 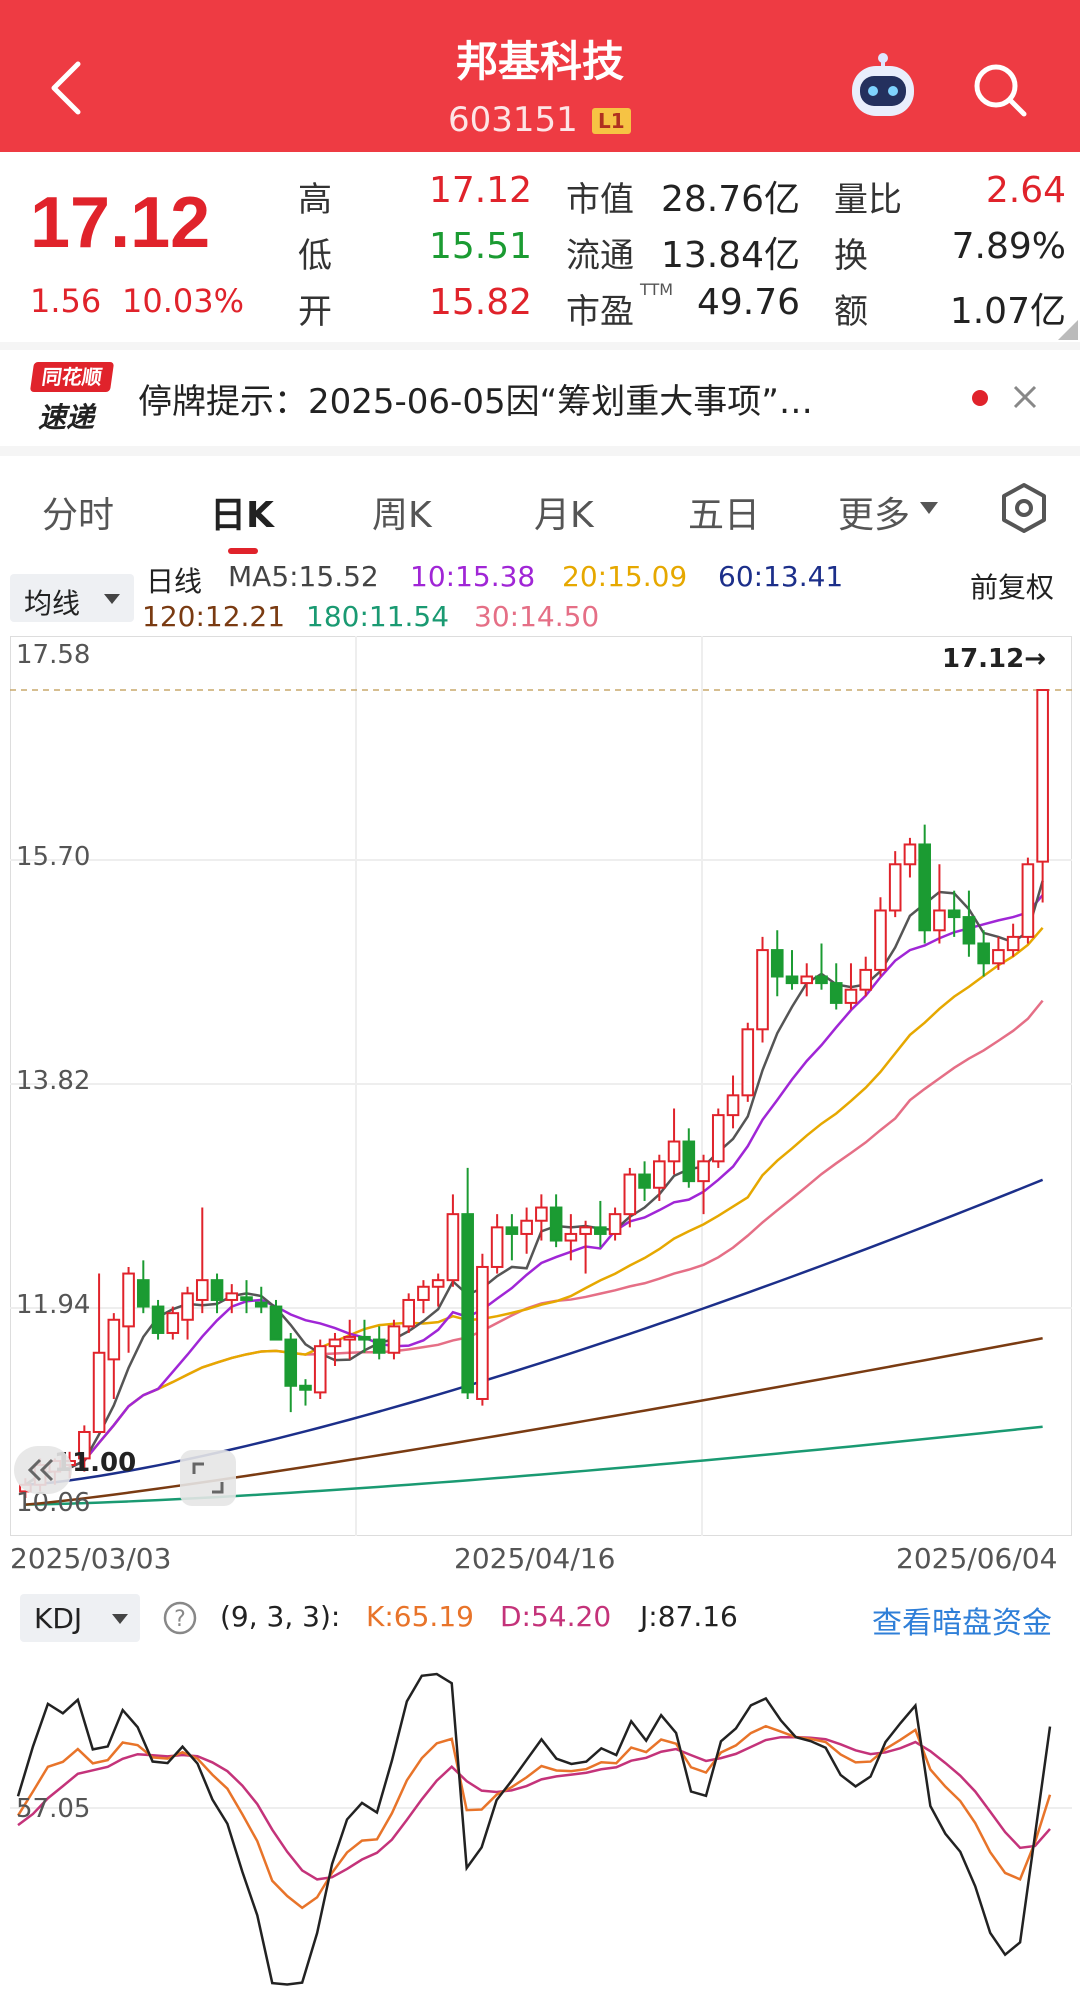 I want to click on value-mktcap: 28.76亿, so click(x=730, y=199).